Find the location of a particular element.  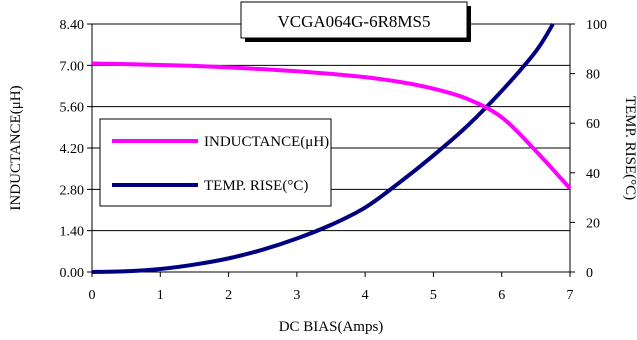

y-left-tick-label: 2.80 is located at coordinates (72, 190).